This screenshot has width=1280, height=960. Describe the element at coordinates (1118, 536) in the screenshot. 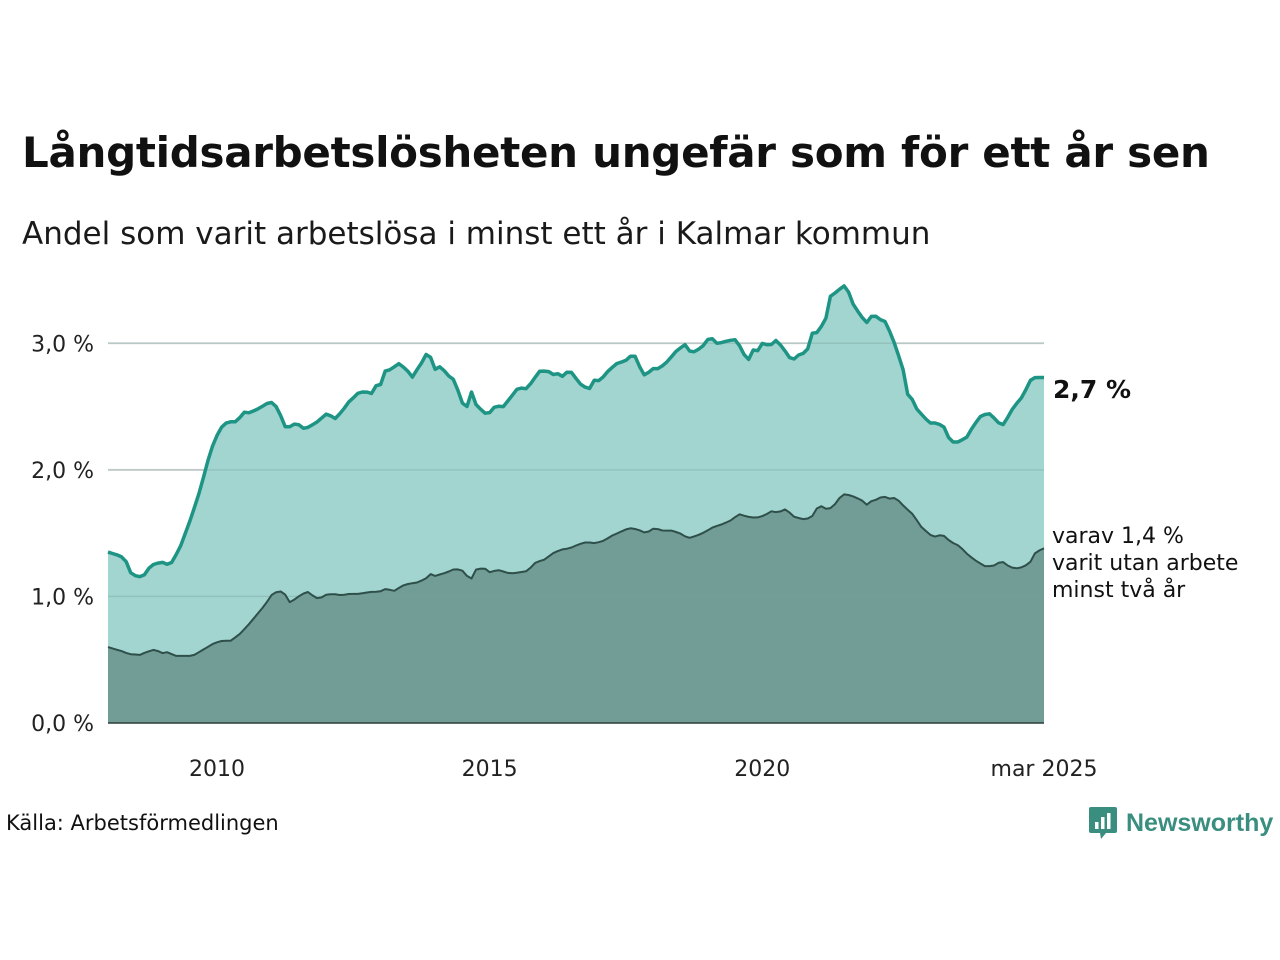

I see `annotation-line-1: varav 1,4 %` at that location.